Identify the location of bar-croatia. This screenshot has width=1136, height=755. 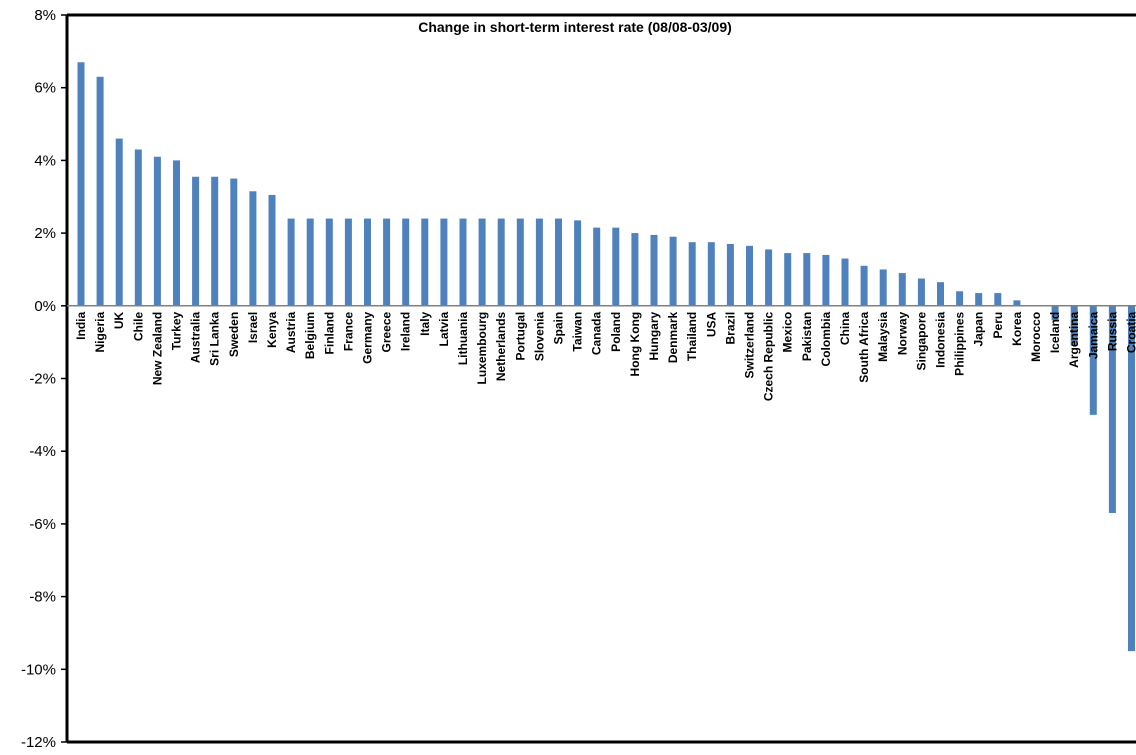
(1131, 478).